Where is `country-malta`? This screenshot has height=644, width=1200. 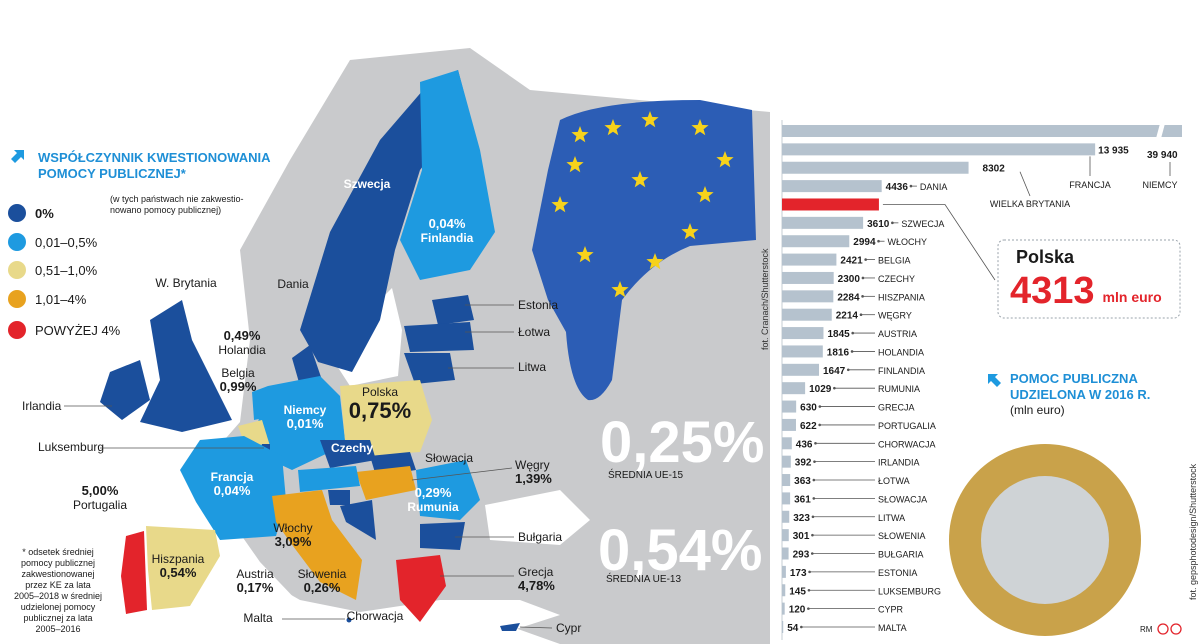 country-malta is located at coordinates (349, 620).